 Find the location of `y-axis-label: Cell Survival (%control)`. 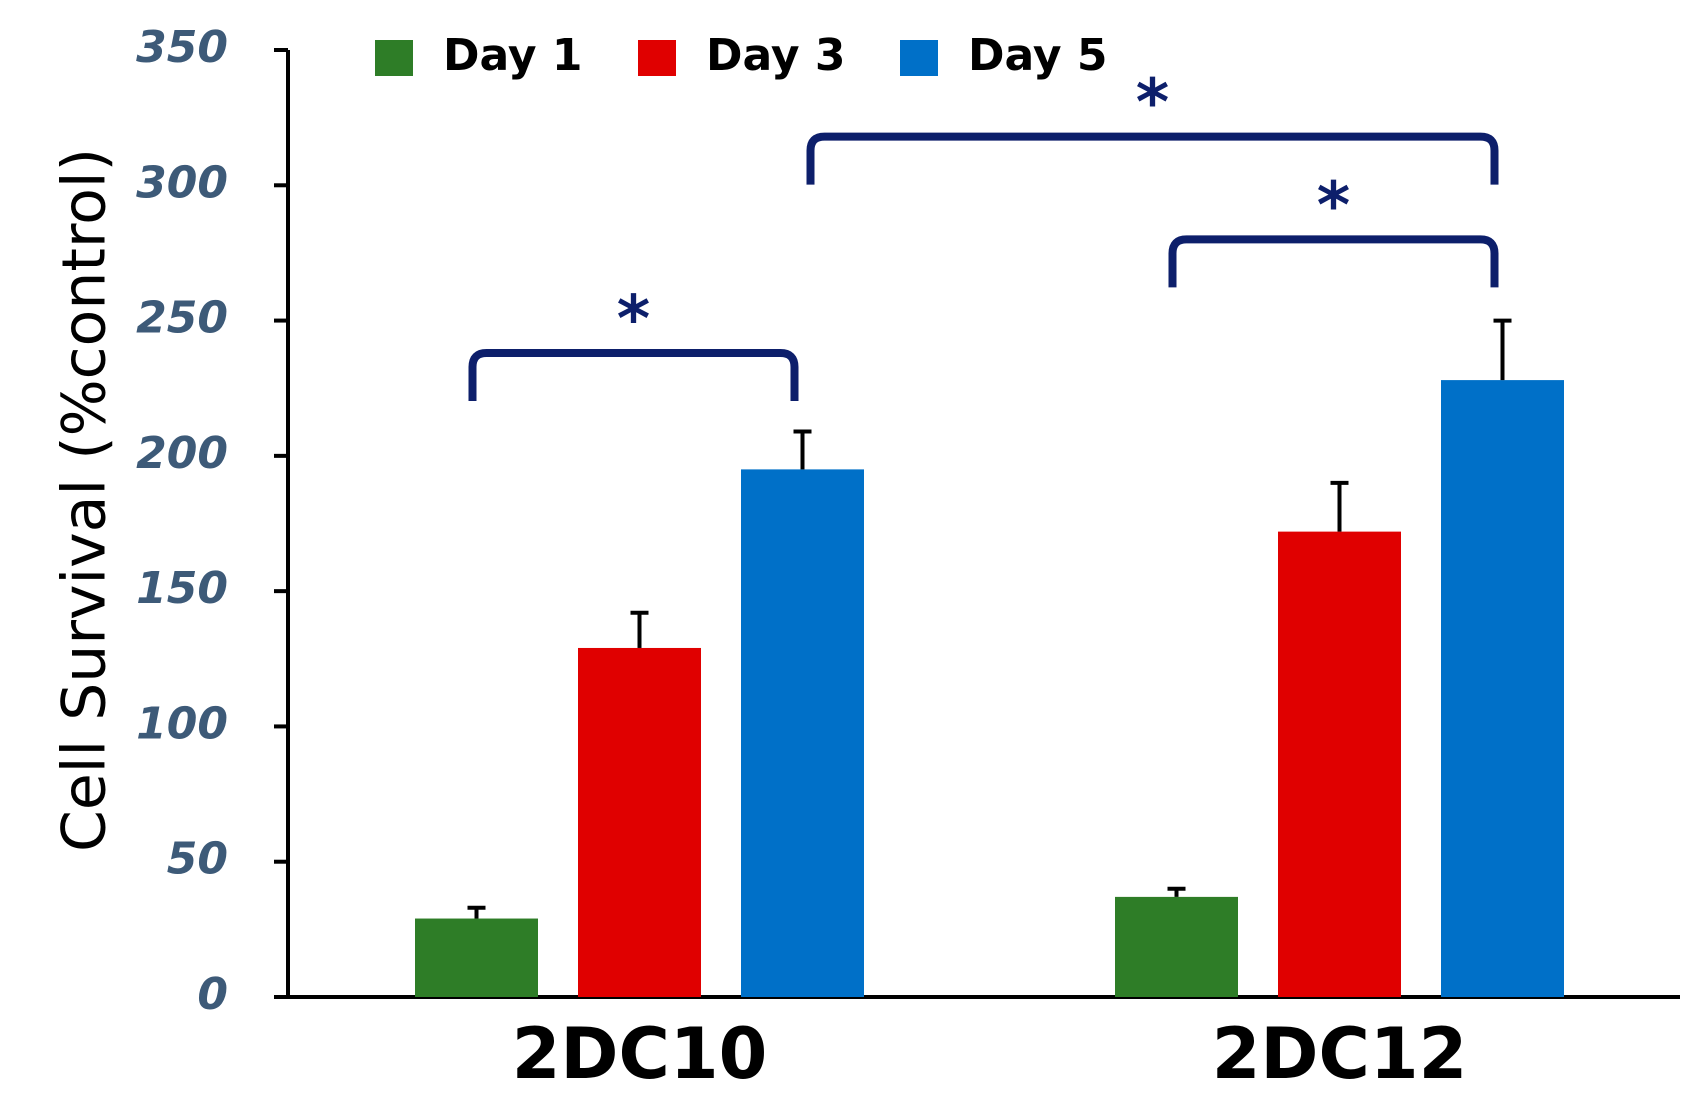

y-axis-label: Cell Survival (%control) is located at coordinates (85, 500).